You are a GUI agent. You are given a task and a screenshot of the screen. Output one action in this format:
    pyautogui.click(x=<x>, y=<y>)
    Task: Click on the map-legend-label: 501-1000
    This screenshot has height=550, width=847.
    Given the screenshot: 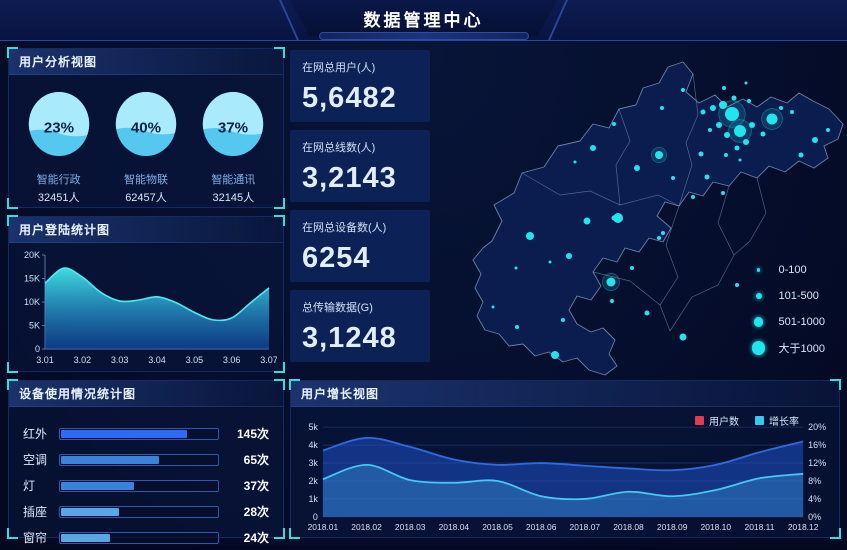 What is the action you would take?
    pyautogui.click(x=802, y=322)
    